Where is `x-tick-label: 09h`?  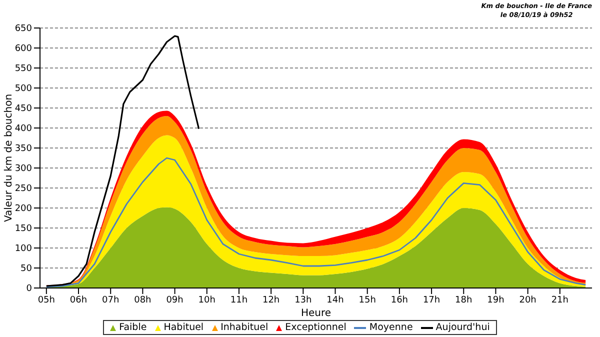 x-tick-label: 09h is located at coordinates (175, 300).